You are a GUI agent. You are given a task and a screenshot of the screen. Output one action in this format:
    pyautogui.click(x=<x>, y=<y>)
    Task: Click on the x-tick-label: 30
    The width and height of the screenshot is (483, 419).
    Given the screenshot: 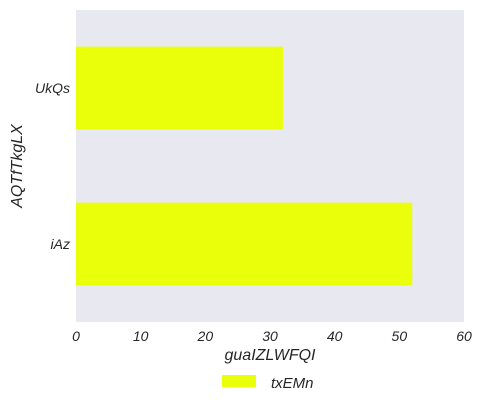 What is the action you would take?
    pyautogui.click(x=270, y=336)
    